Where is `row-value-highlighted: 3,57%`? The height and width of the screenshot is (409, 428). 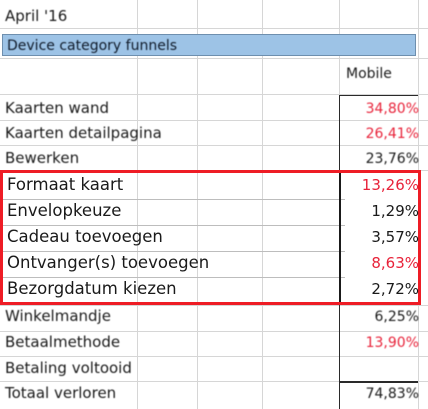 row-value-highlighted: 3,57% is located at coordinates (395, 237).